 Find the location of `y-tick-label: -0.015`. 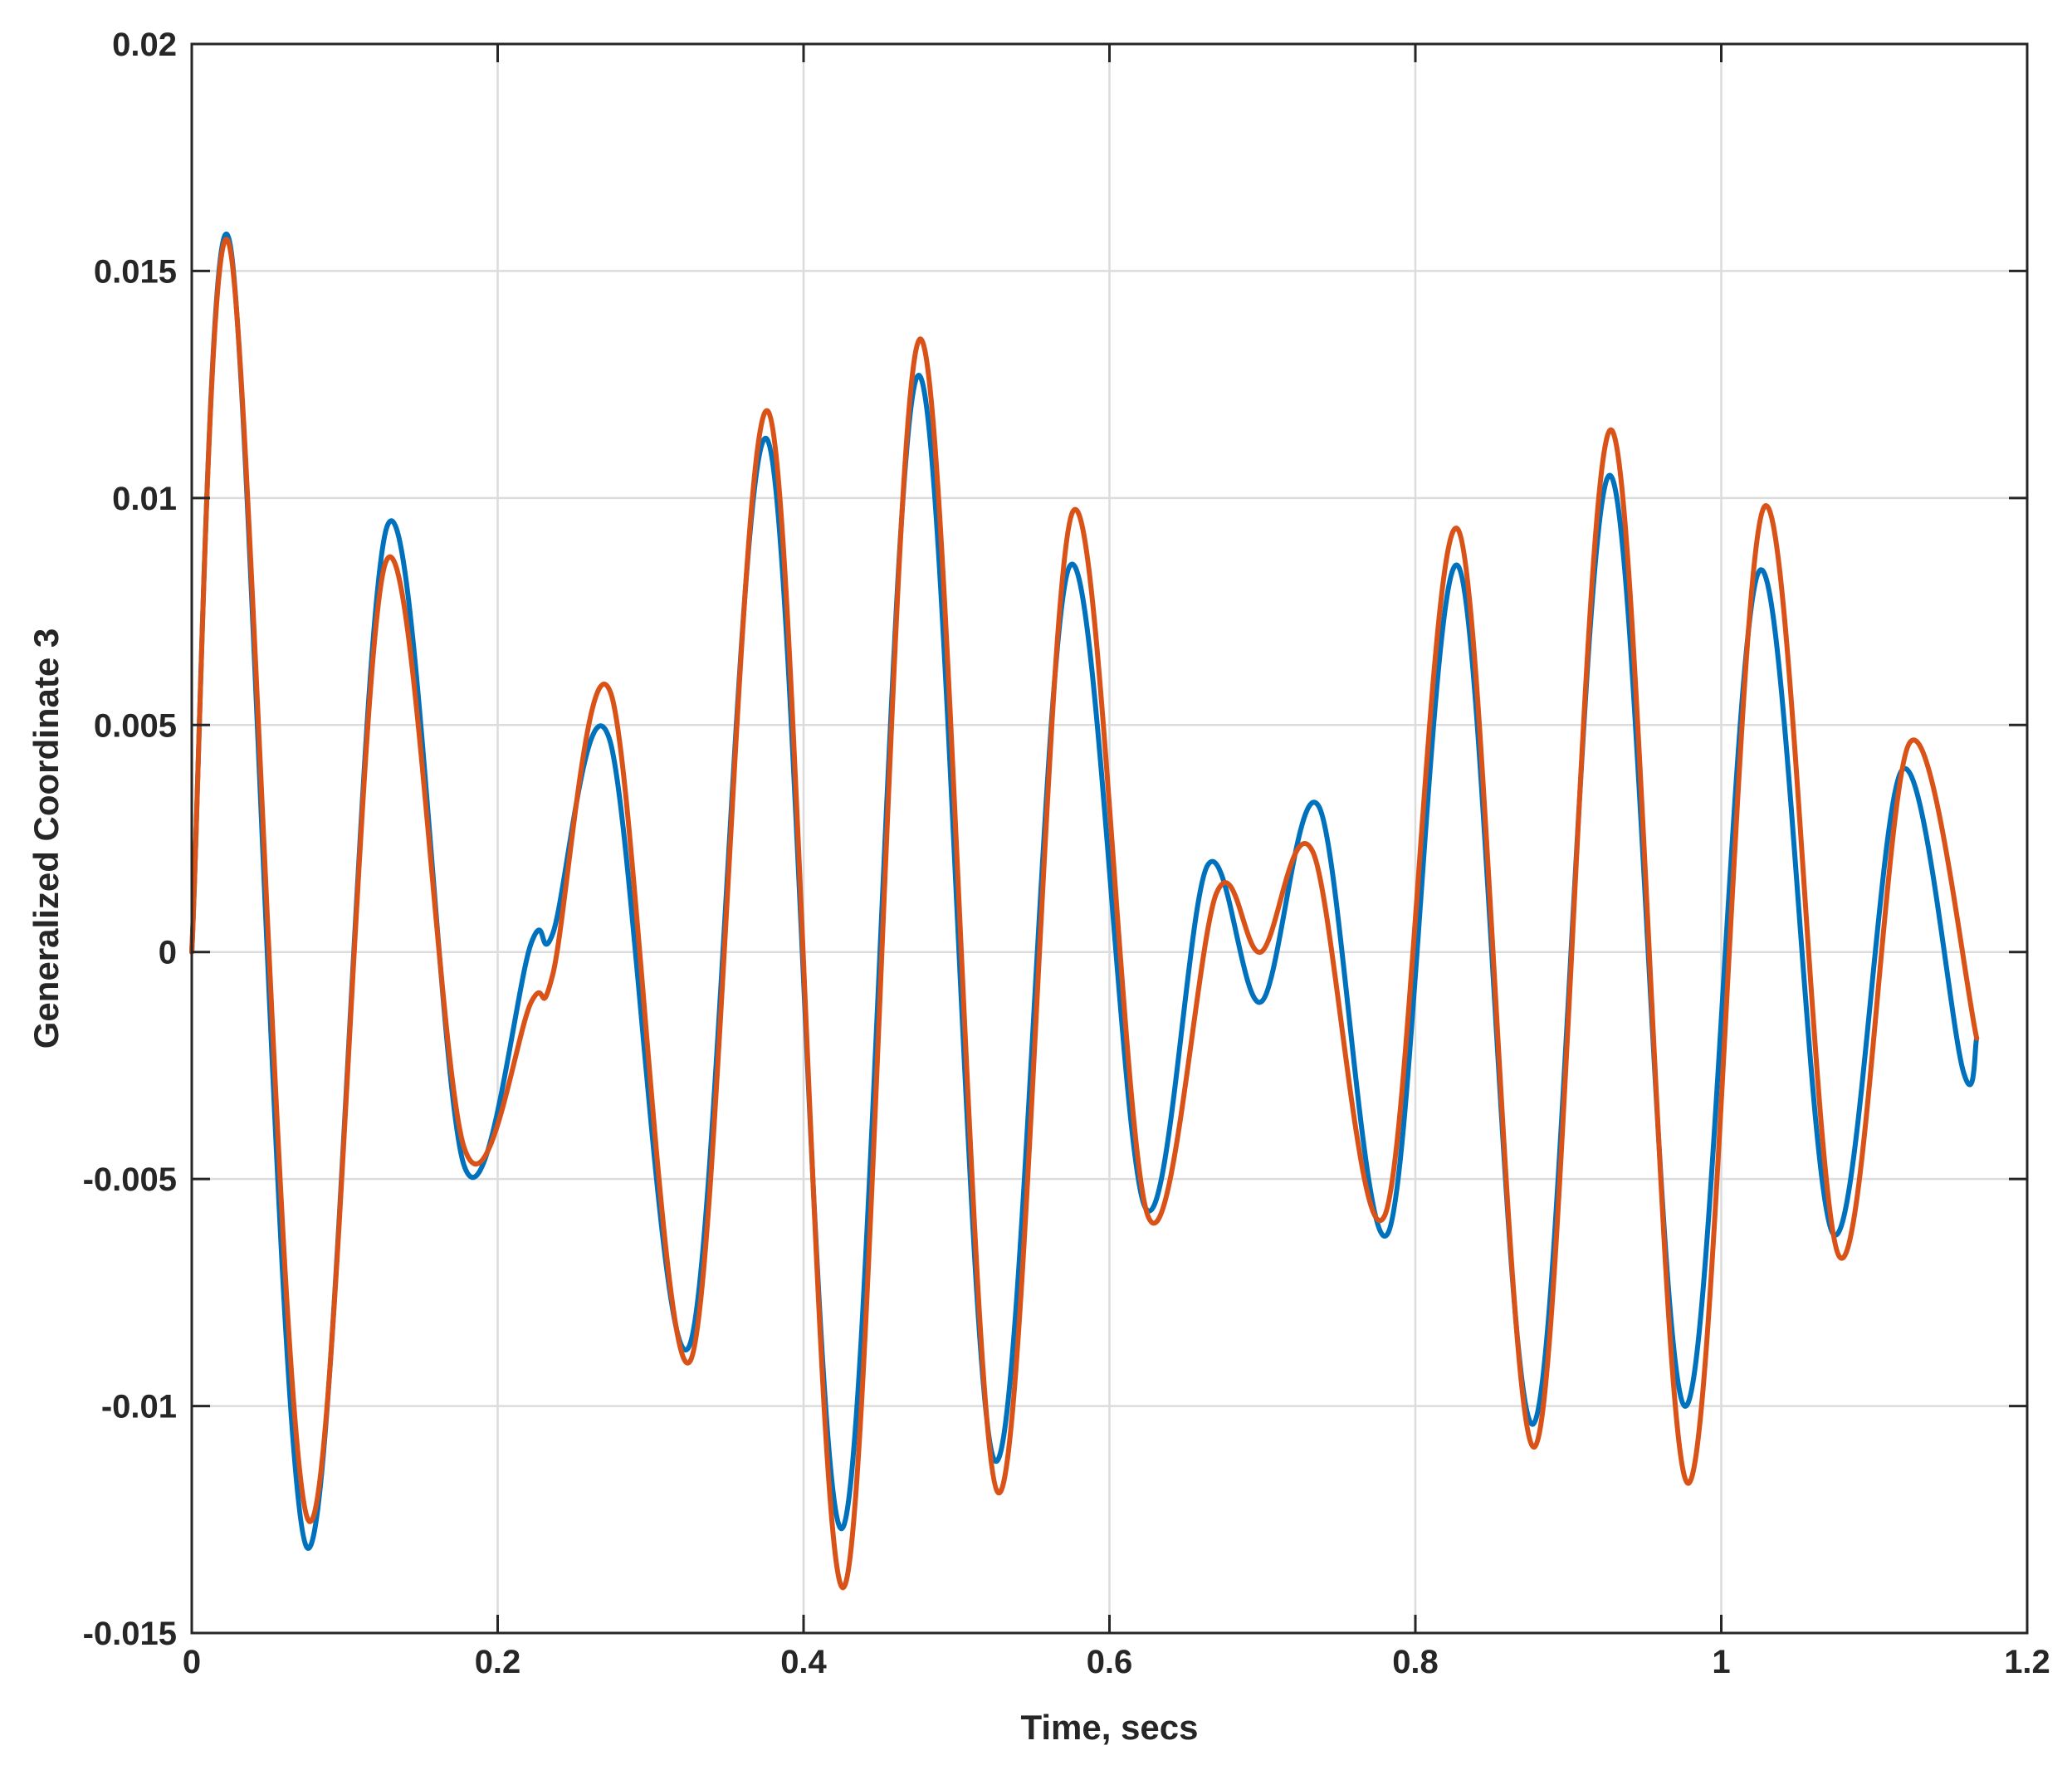

y-tick-label: -0.015 is located at coordinates (130, 1634).